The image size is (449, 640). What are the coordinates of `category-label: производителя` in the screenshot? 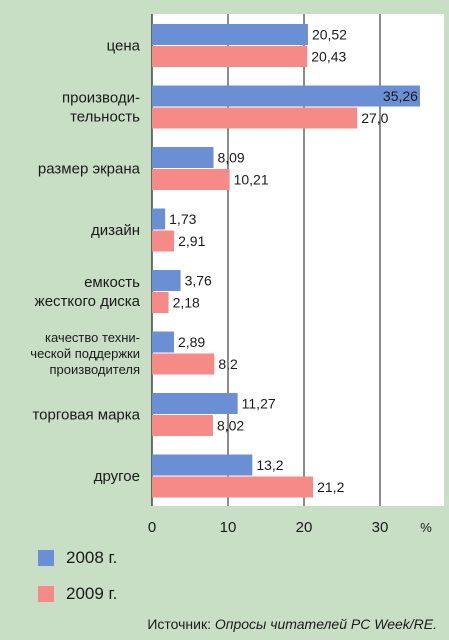 It's located at (94, 369).